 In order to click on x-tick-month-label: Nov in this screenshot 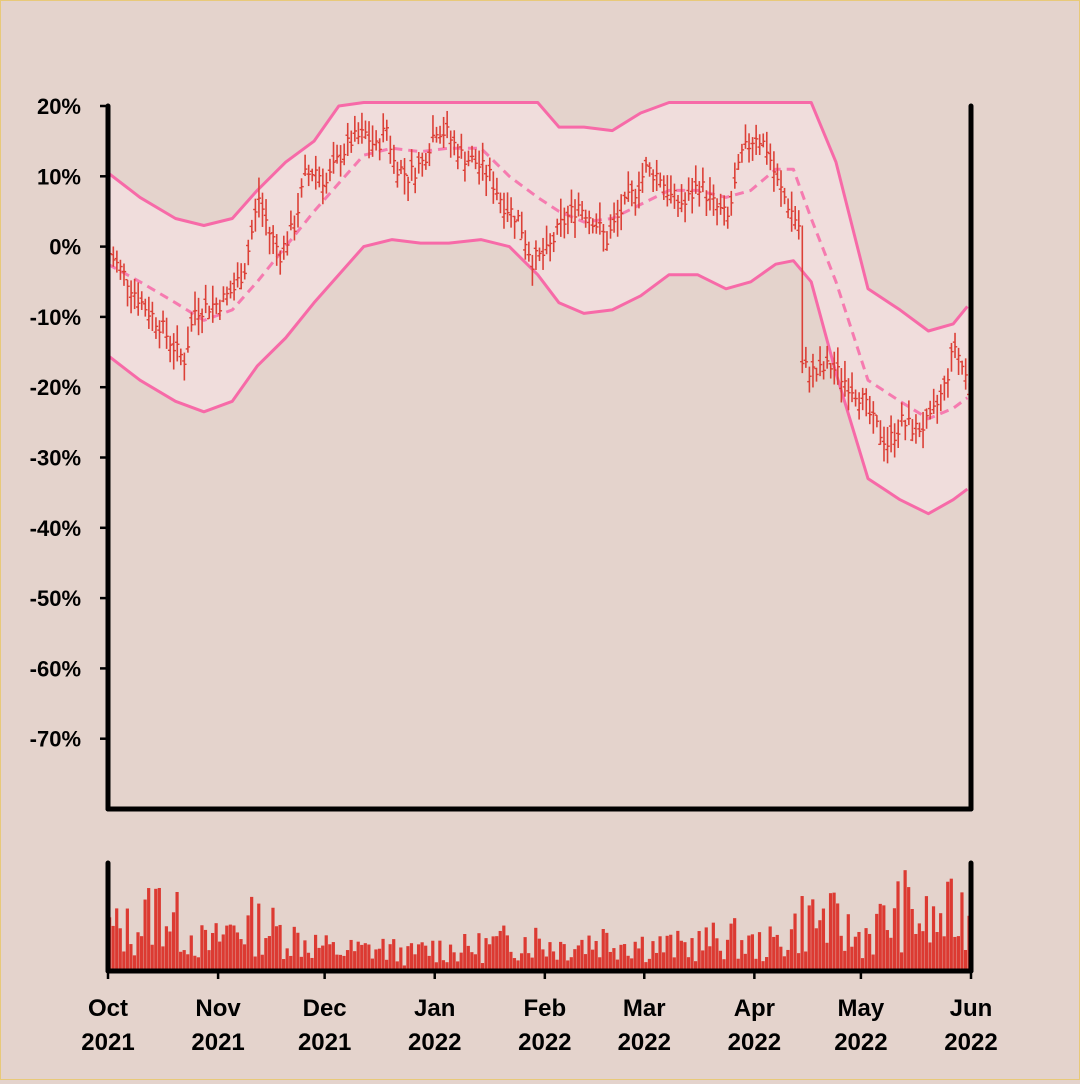, I will do `click(218, 1008)`.